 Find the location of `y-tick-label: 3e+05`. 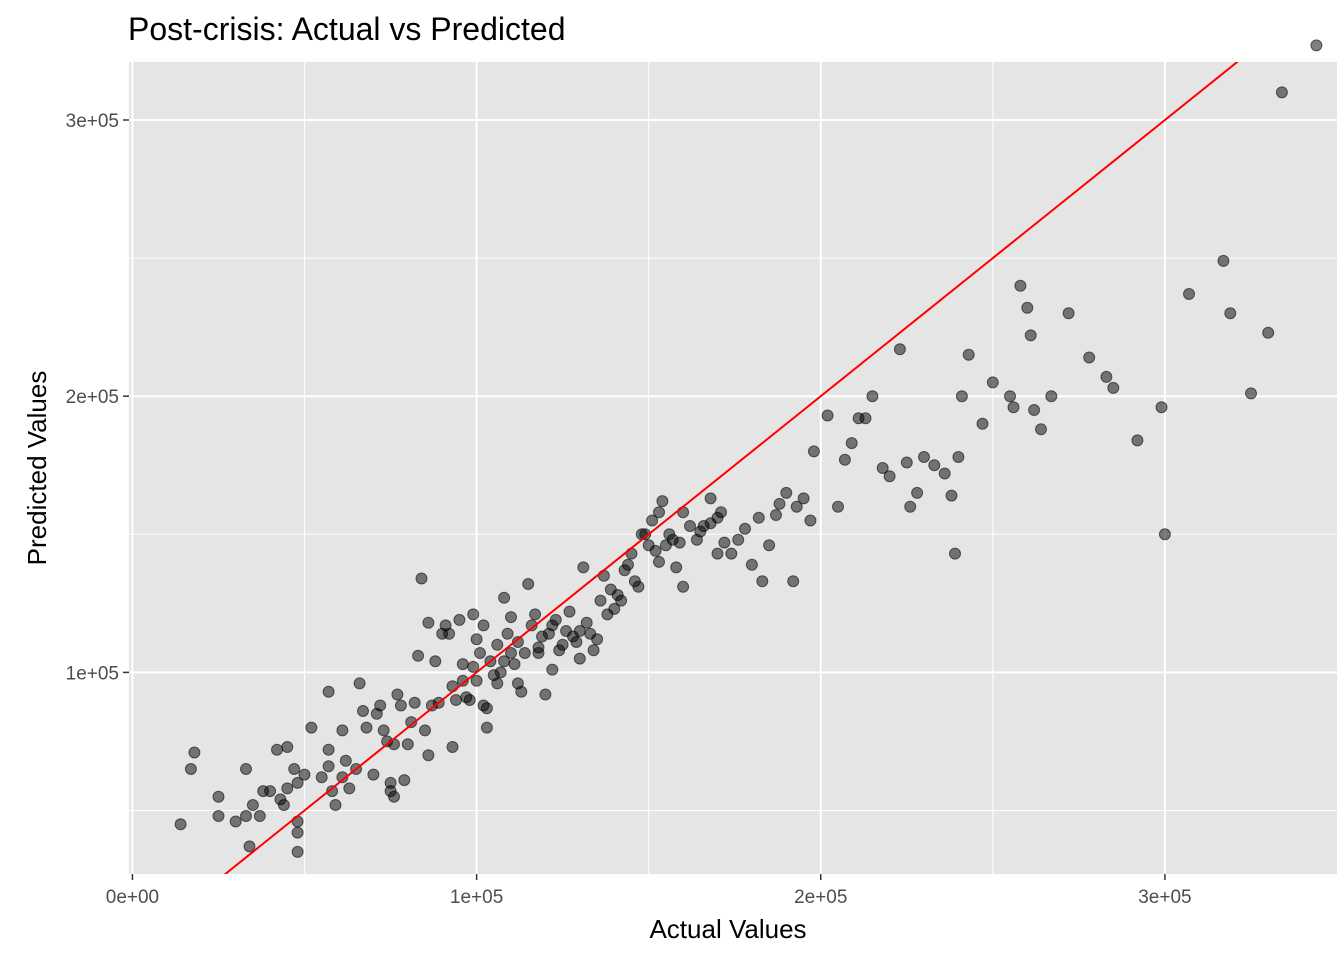

y-tick-label: 3e+05 is located at coordinates (92, 121).